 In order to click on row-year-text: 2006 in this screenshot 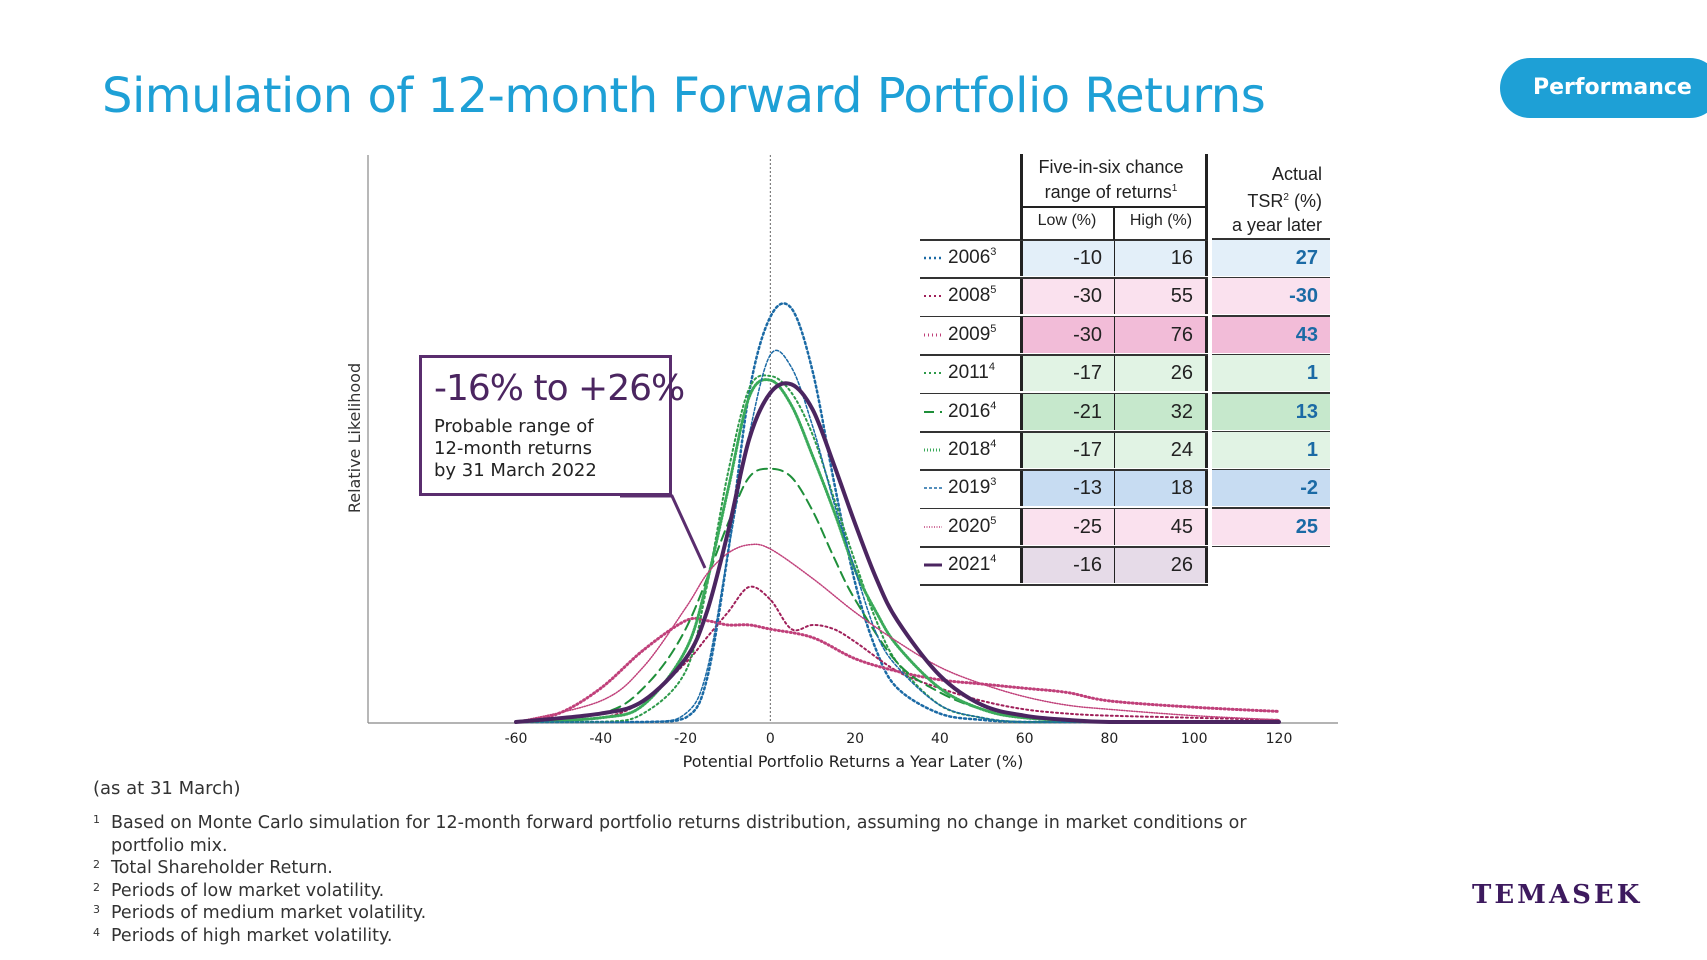, I will do `click(969, 257)`.